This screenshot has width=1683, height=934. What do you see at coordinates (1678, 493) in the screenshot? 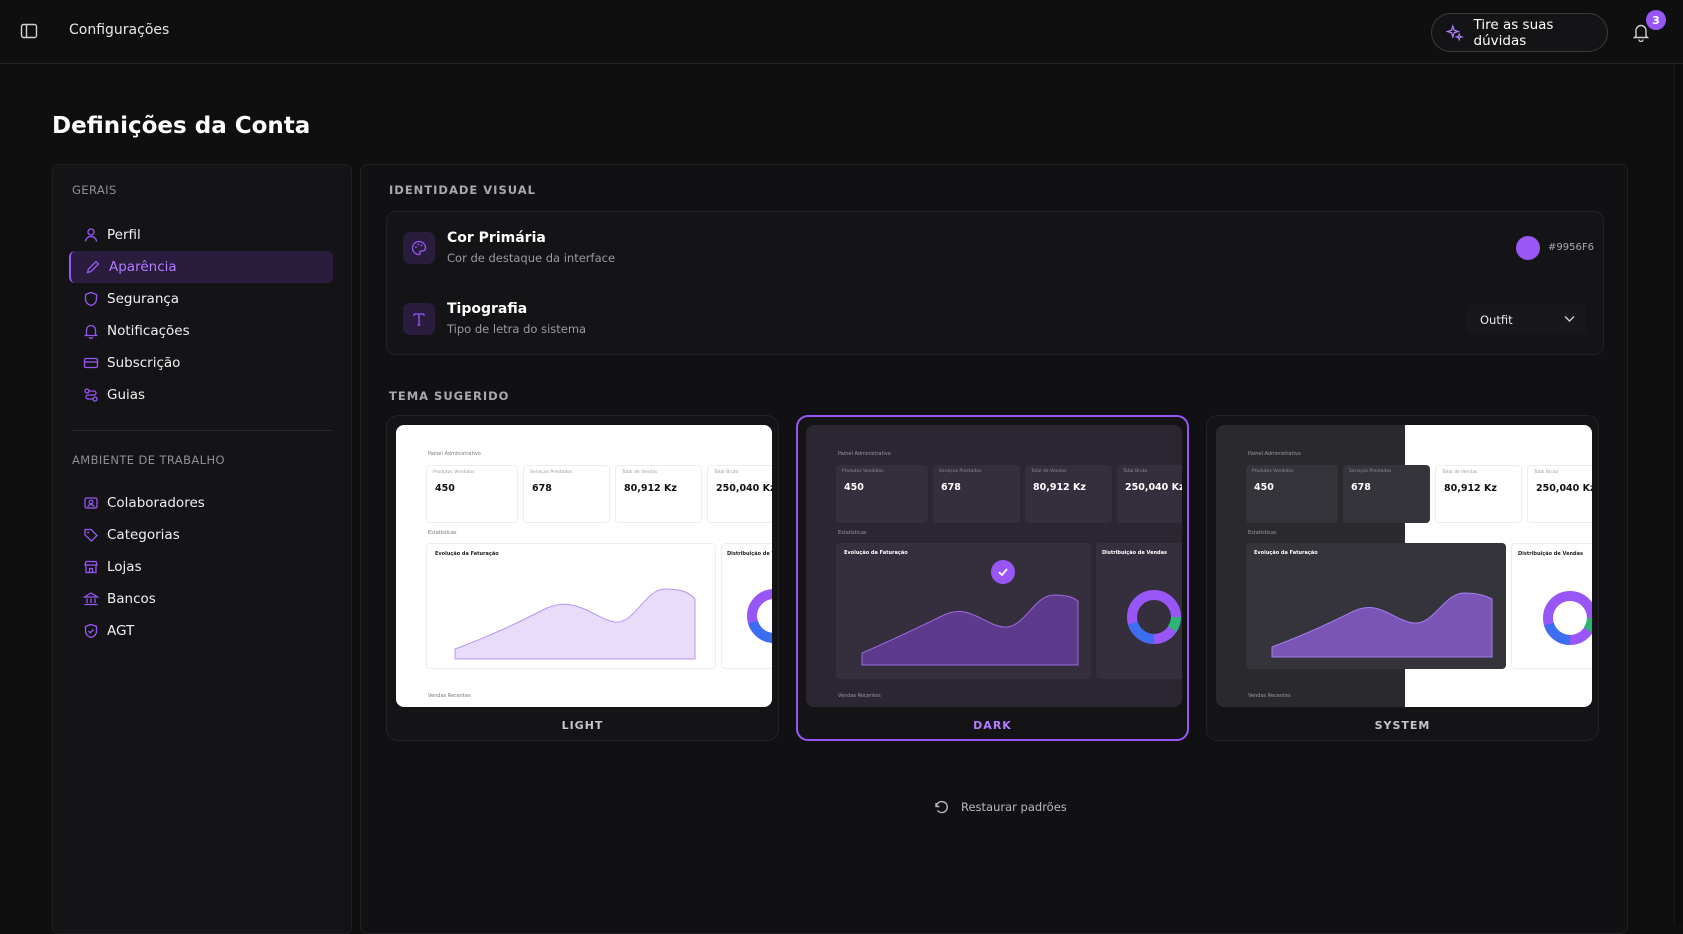
I see `page-scrollbar` at bounding box center [1678, 493].